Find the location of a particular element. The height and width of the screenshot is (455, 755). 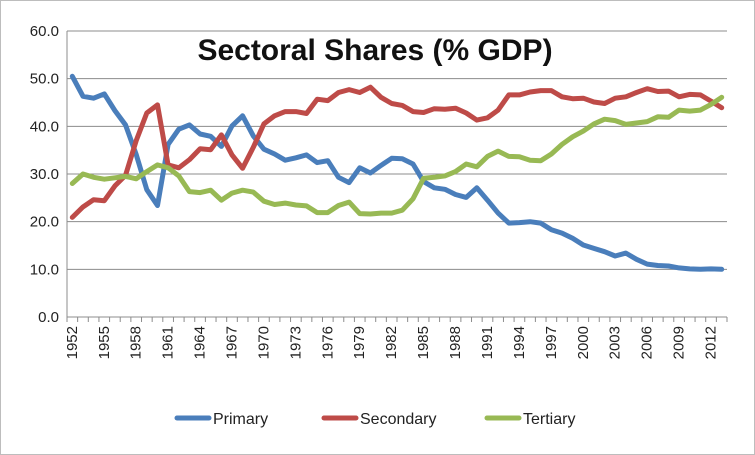

x-tick-label: 1958 is located at coordinates (136, 342).